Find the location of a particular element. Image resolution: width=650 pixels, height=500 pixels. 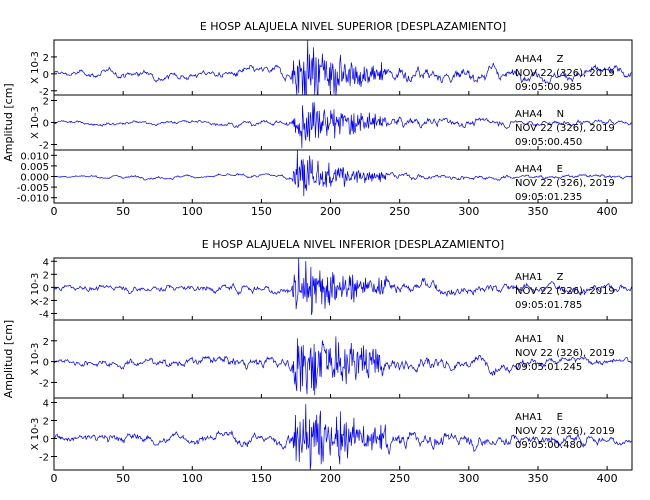

station-label: AHA4 E is located at coordinates (539, 169).